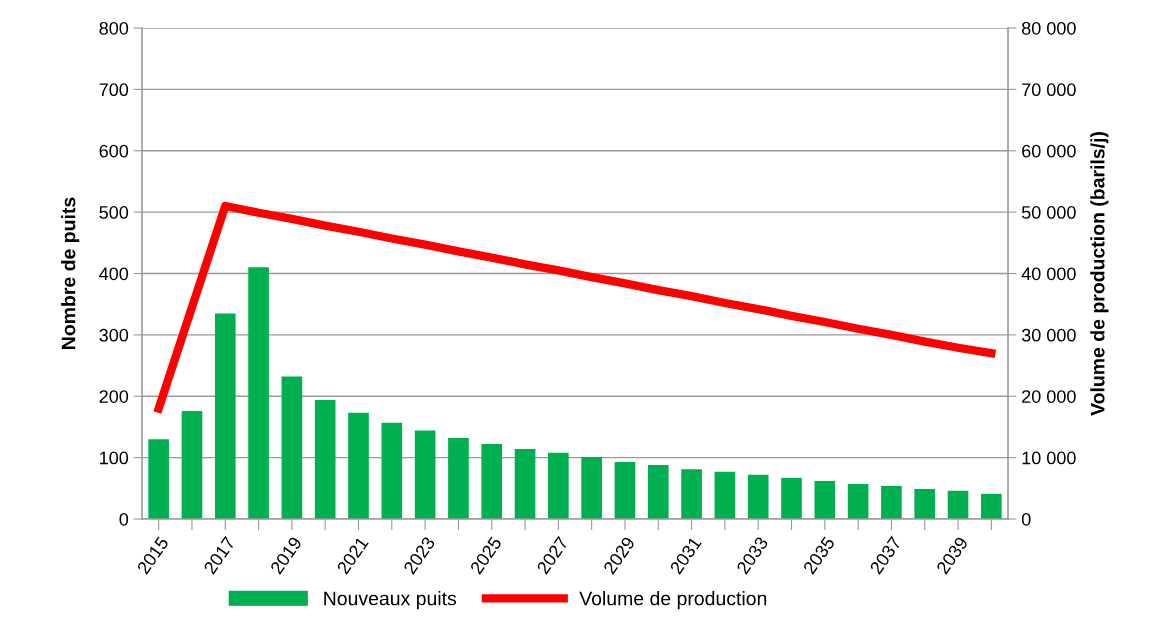  I want to click on y2-tick-label: 50 000, so click(1048, 212).